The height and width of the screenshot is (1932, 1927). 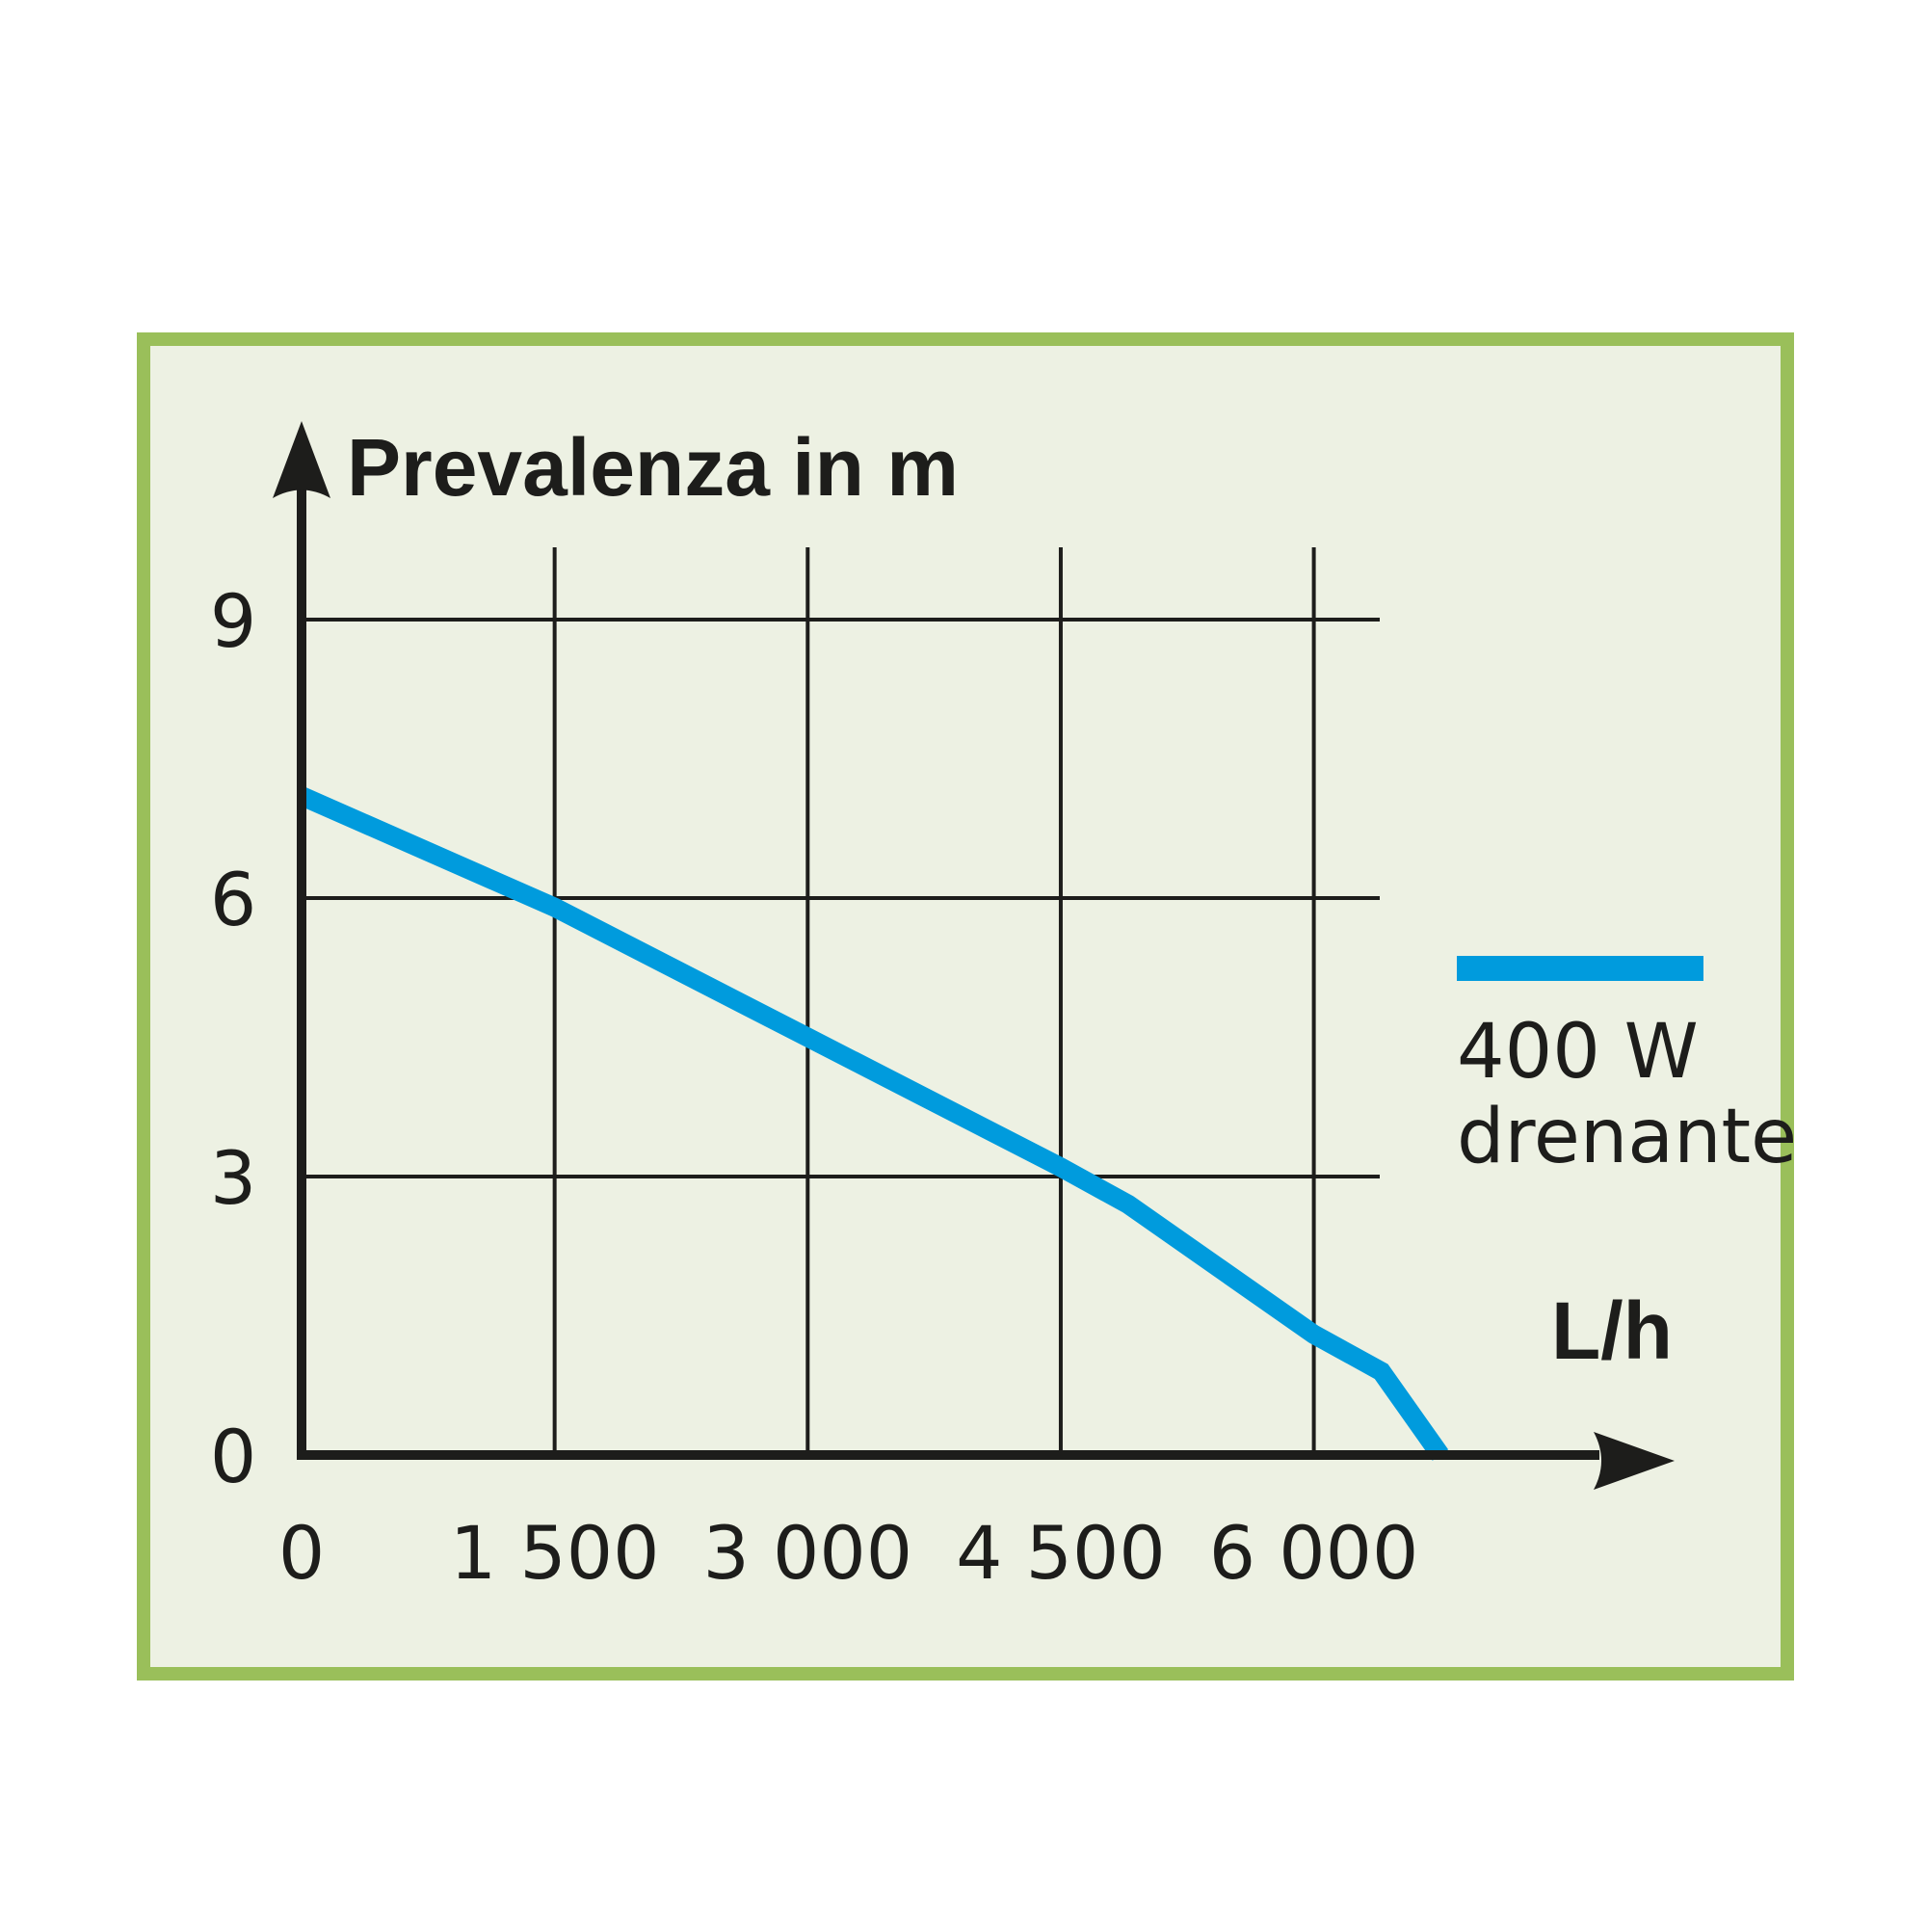 What do you see at coordinates (233, 1178) in the screenshot?
I see `y-tick-label: 3` at bounding box center [233, 1178].